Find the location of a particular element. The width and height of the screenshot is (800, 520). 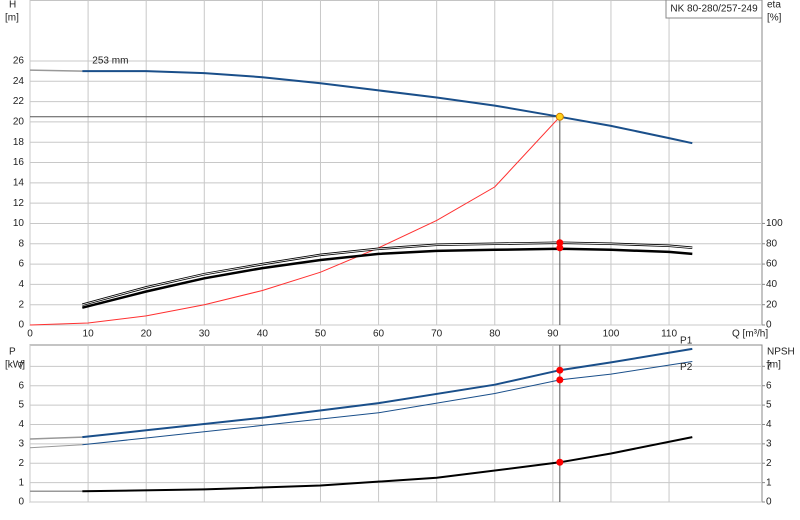

y2-axis-unit: [%] is located at coordinates (774, 18).